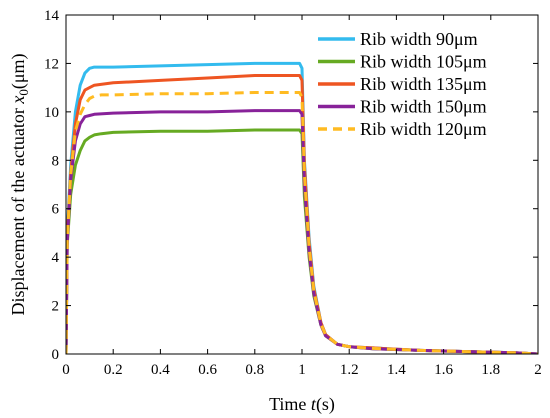 Image resolution: width=550 pixels, height=418 pixels. Describe the element at coordinates (423, 84) in the screenshot. I see `legend-label: Rib width 135μm` at that location.